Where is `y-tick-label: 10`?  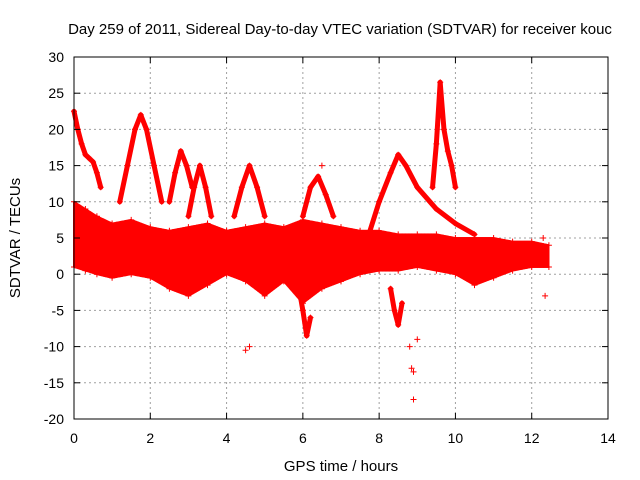
y-tick-label: 10 is located at coordinates (56, 202).